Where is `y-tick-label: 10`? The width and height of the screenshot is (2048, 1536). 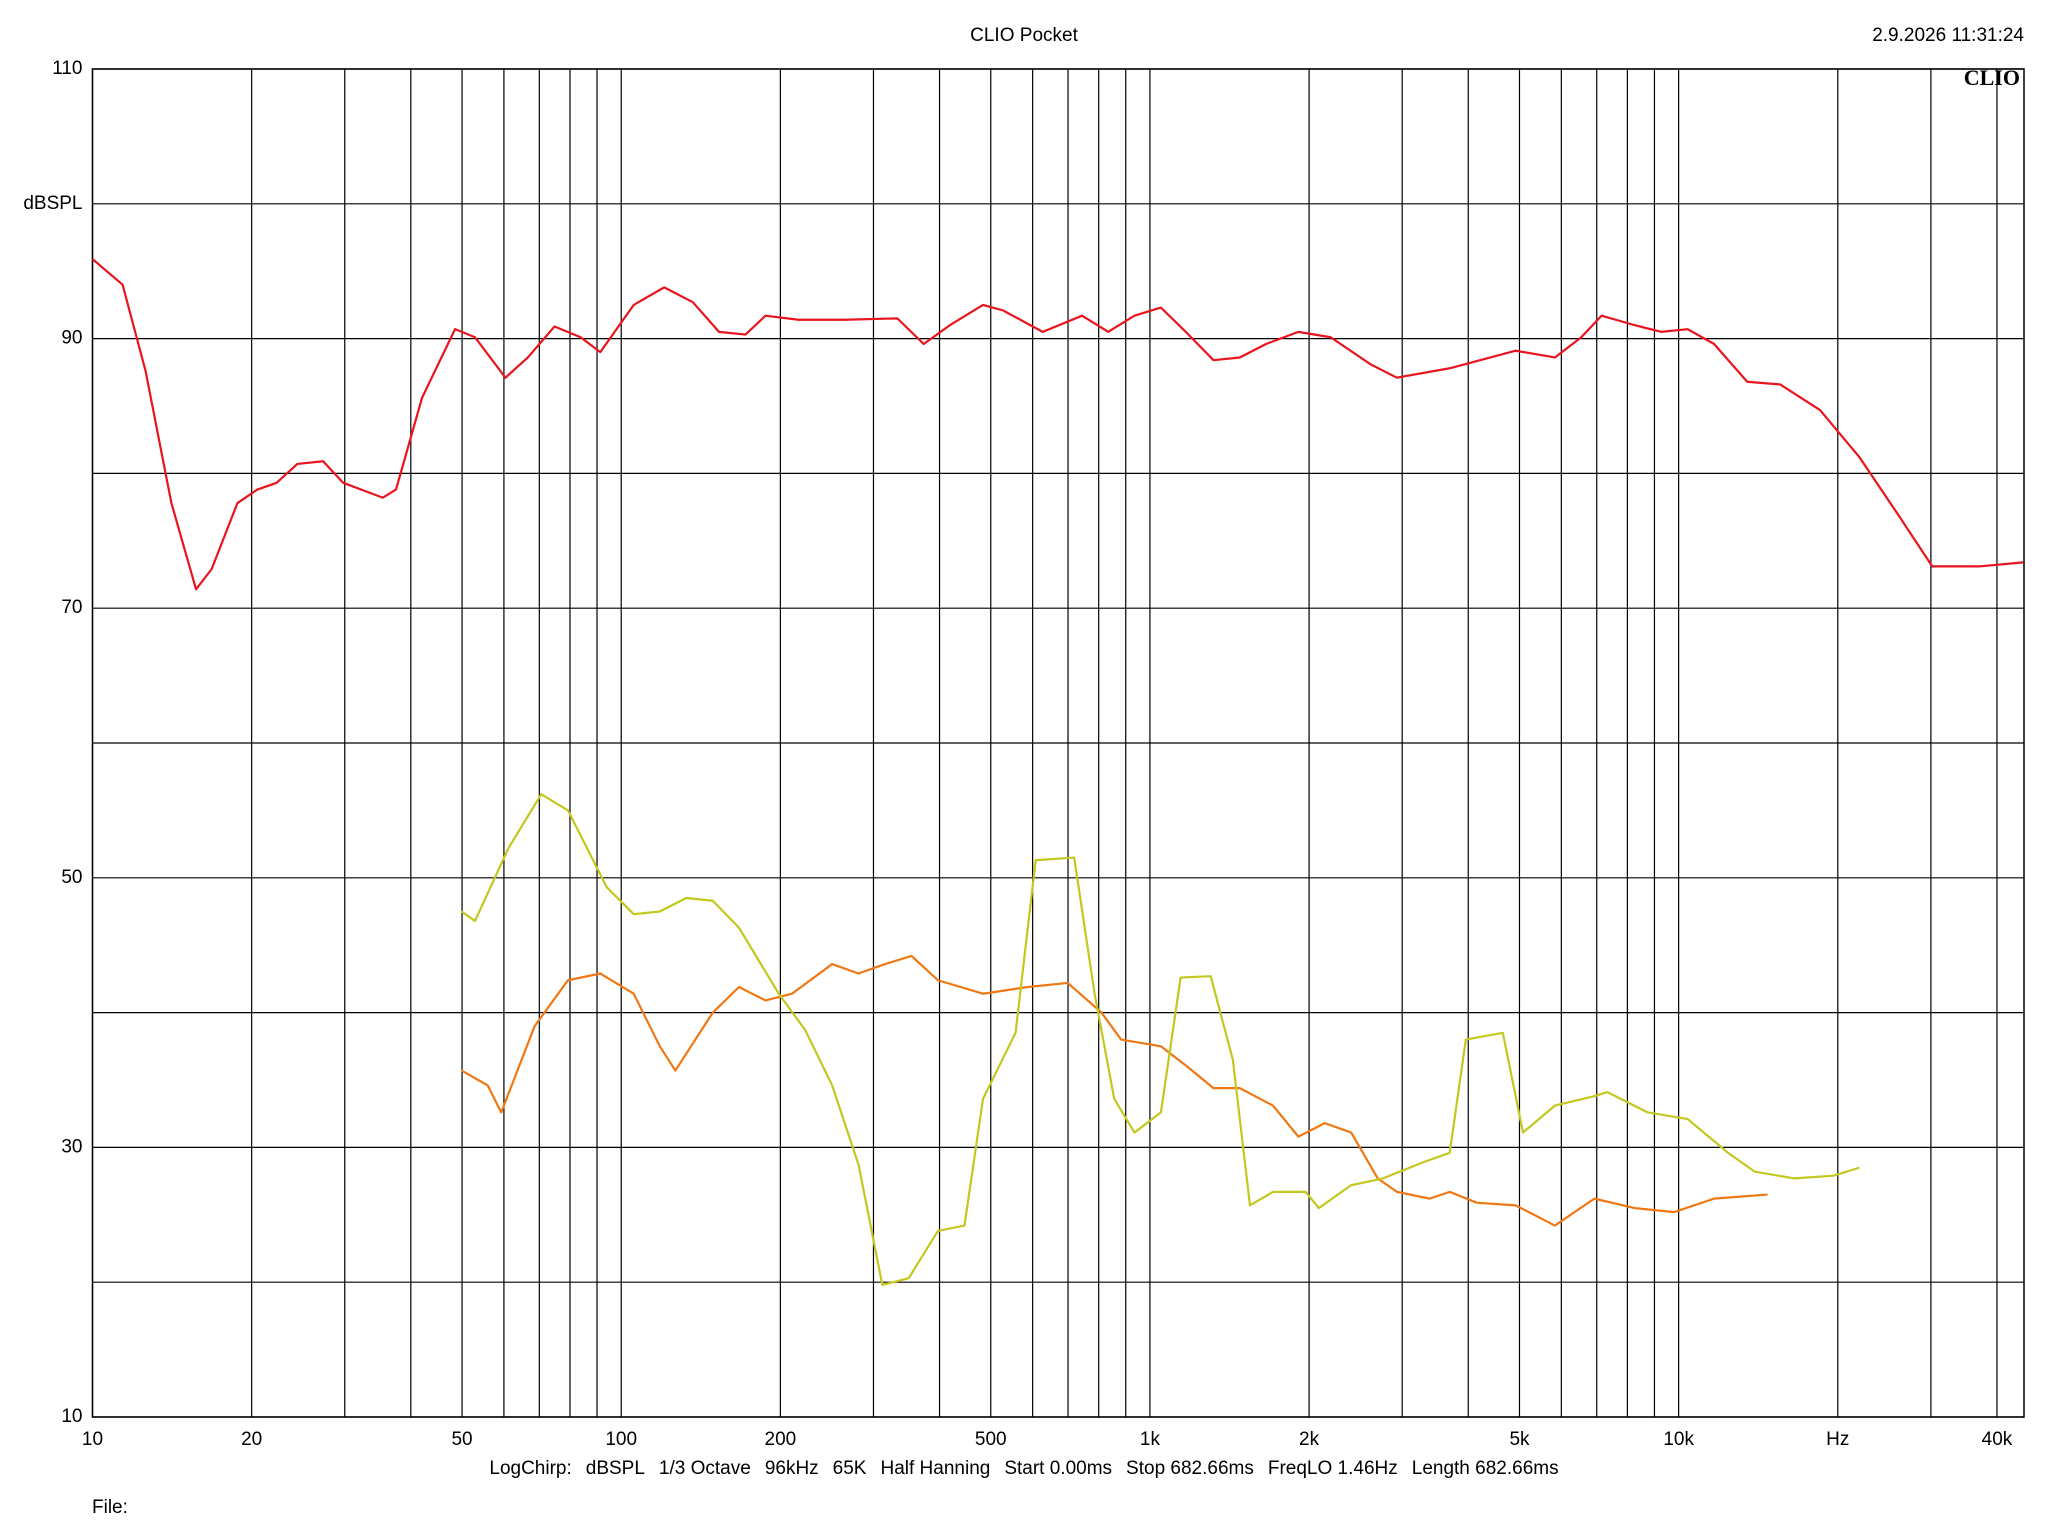 y-tick-label: 10 is located at coordinates (71, 1416).